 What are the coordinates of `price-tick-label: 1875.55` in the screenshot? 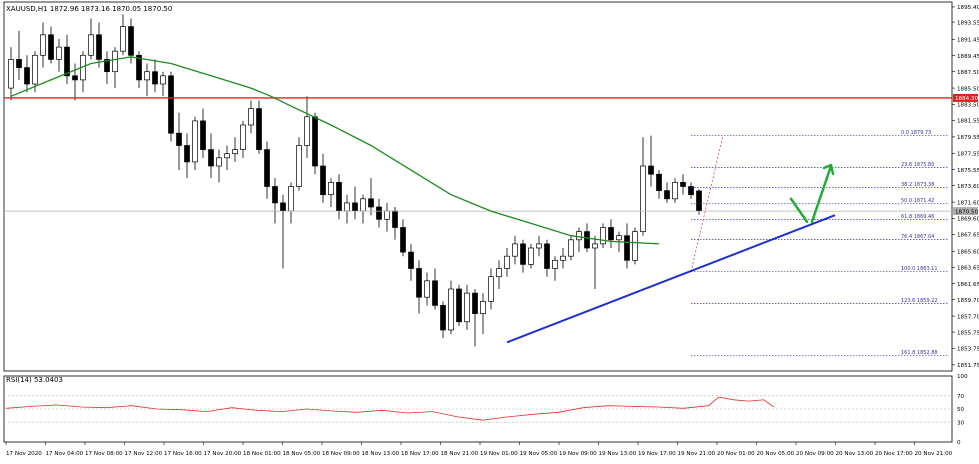 It's located at (968, 171).